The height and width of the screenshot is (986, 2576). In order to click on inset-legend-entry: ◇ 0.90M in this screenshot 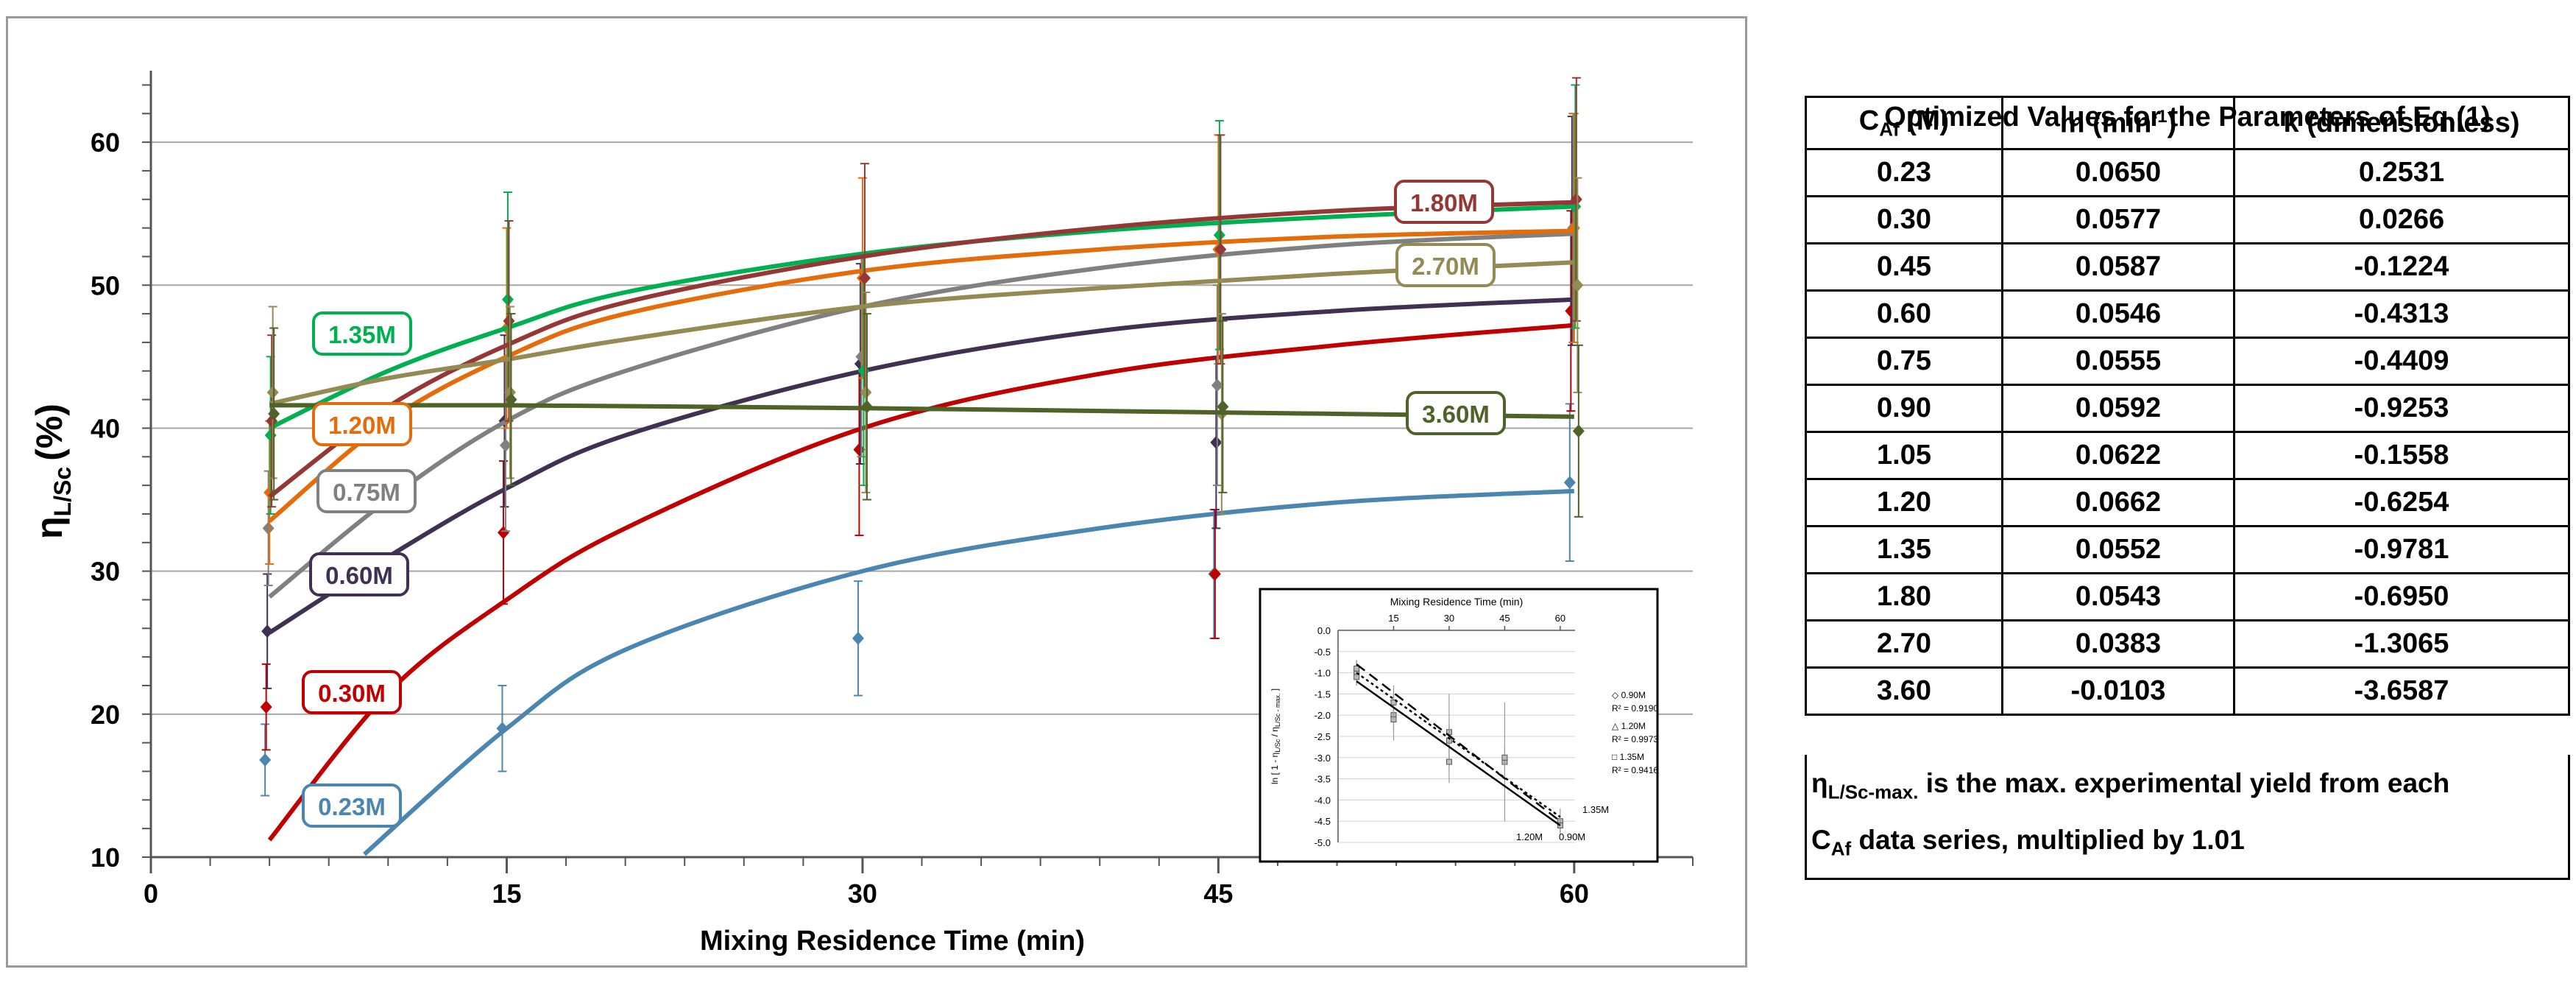, I will do `click(1629, 695)`.